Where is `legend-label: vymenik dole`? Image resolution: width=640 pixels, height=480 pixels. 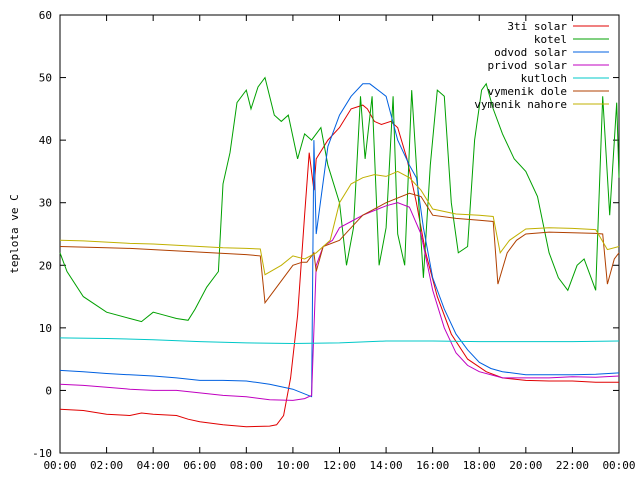 legend-label: vymenik dole is located at coordinates (527, 91).